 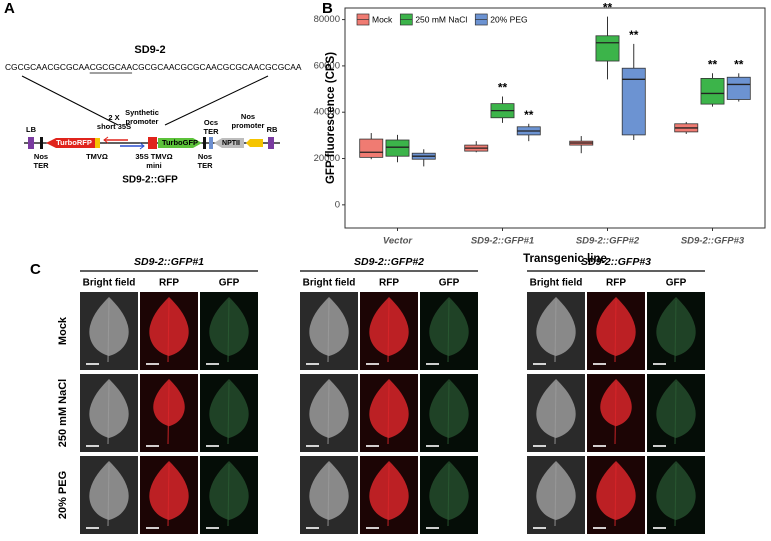 I want to click on group-title: SD9-2::GFP#3, so click(x=616, y=262).